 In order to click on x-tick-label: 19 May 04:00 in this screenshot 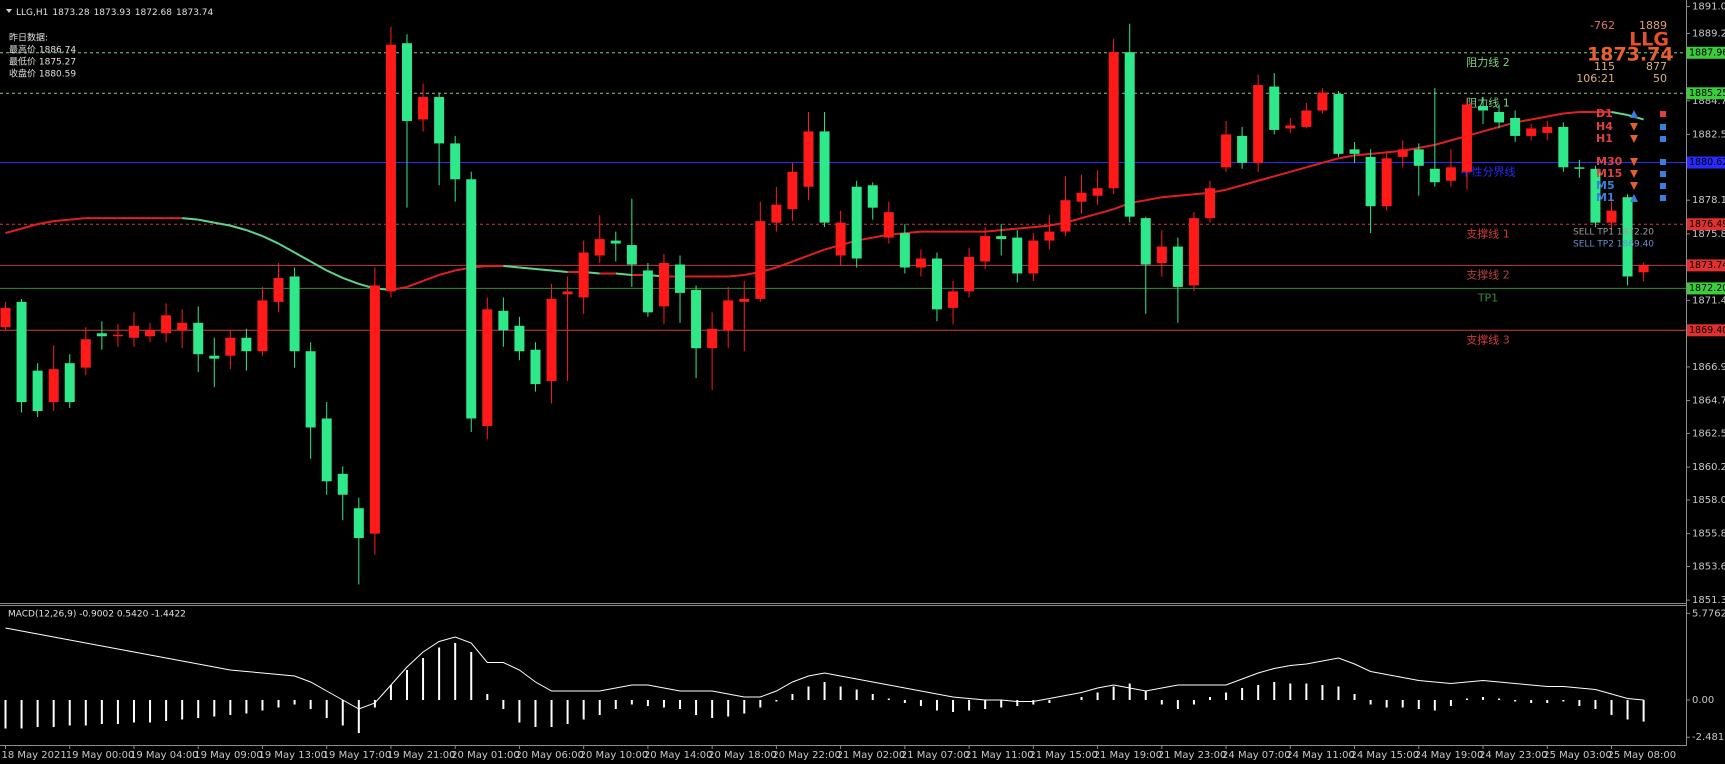, I will do `click(164, 755)`.